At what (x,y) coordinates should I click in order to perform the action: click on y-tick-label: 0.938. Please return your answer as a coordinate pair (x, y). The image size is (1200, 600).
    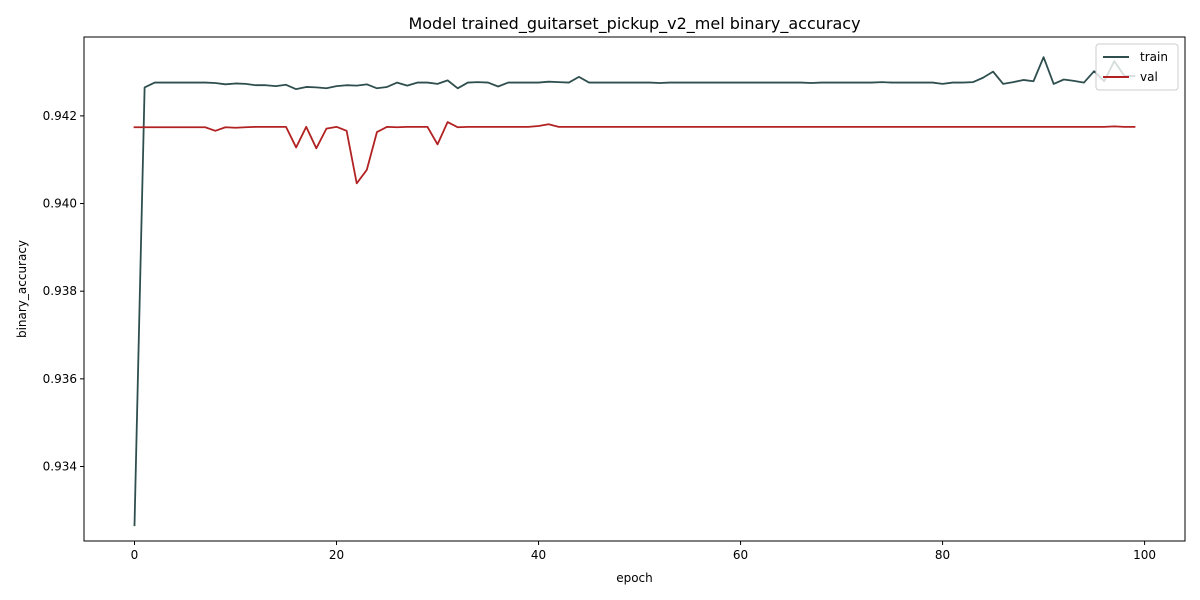
    Looking at the image, I should click on (60, 291).